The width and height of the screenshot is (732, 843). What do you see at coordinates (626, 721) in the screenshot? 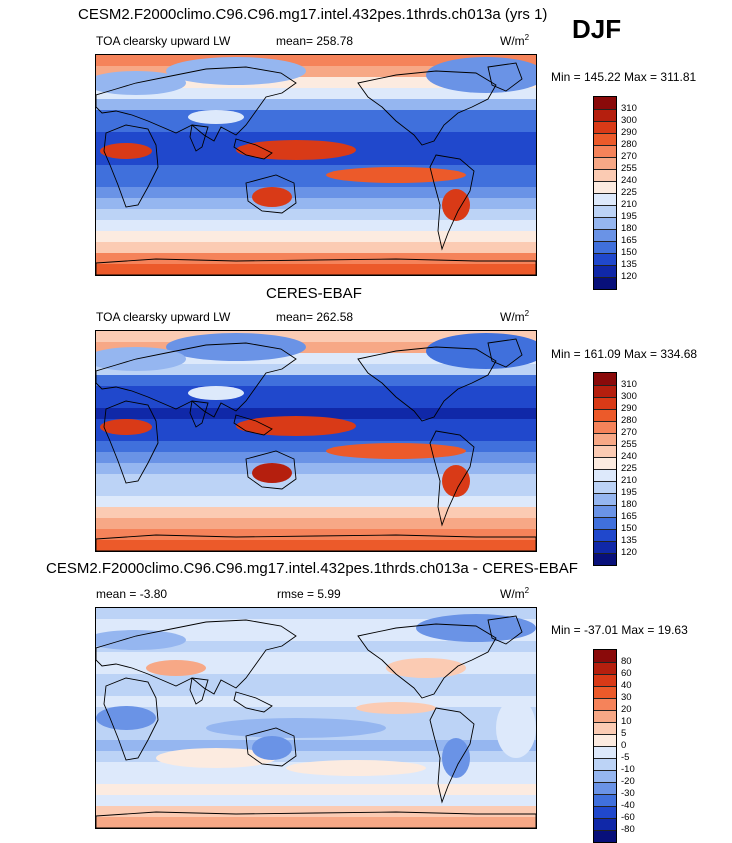
I see `colorbar-tick-label: 10` at bounding box center [626, 721].